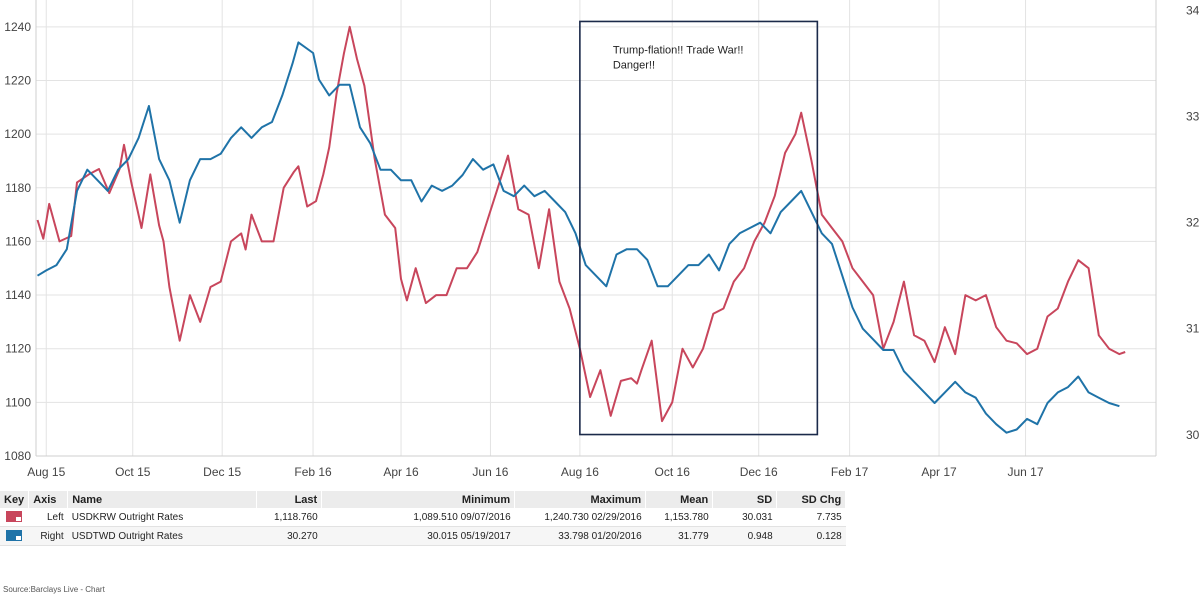  Describe the element at coordinates (418, 499) in the screenshot. I see `header-minimum: Minimum` at that location.